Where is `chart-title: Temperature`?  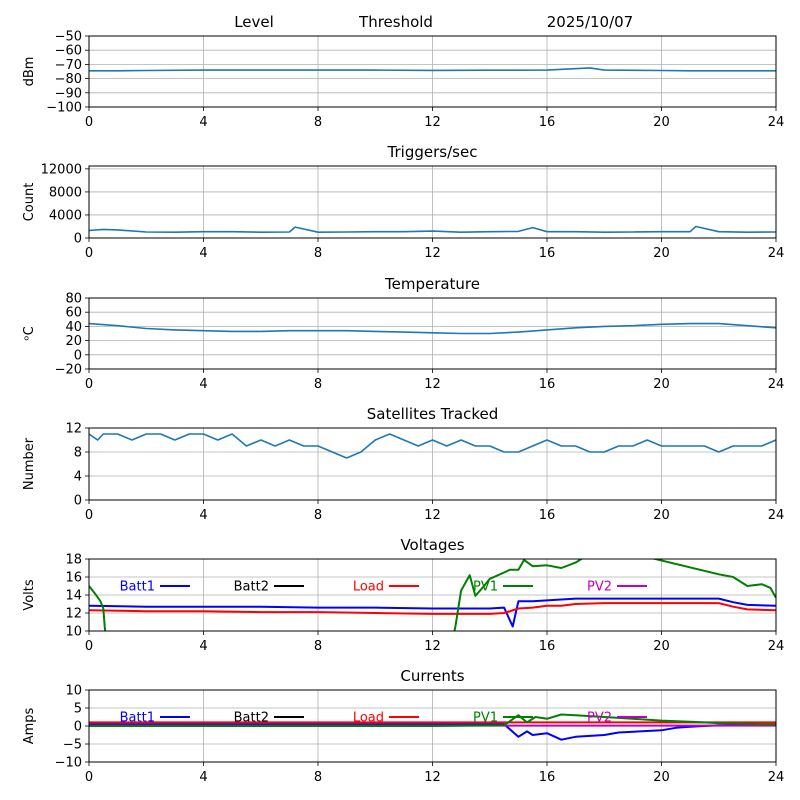 chart-title: Temperature is located at coordinates (432, 284).